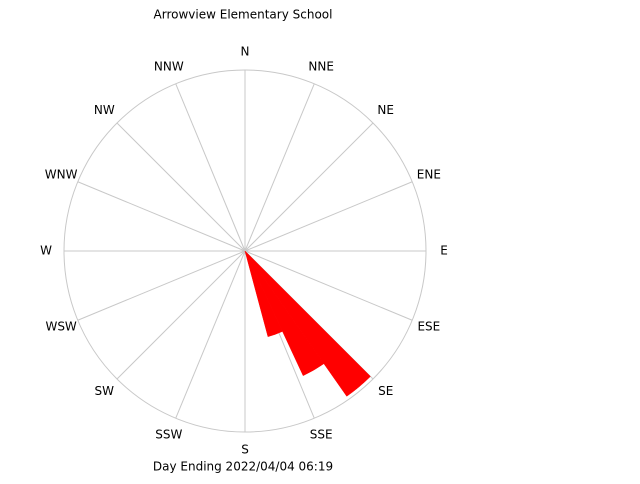  What do you see at coordinates (169, 67) in the screenshot?
I see `direction-label: NNW` at bounding box center [169, 67].